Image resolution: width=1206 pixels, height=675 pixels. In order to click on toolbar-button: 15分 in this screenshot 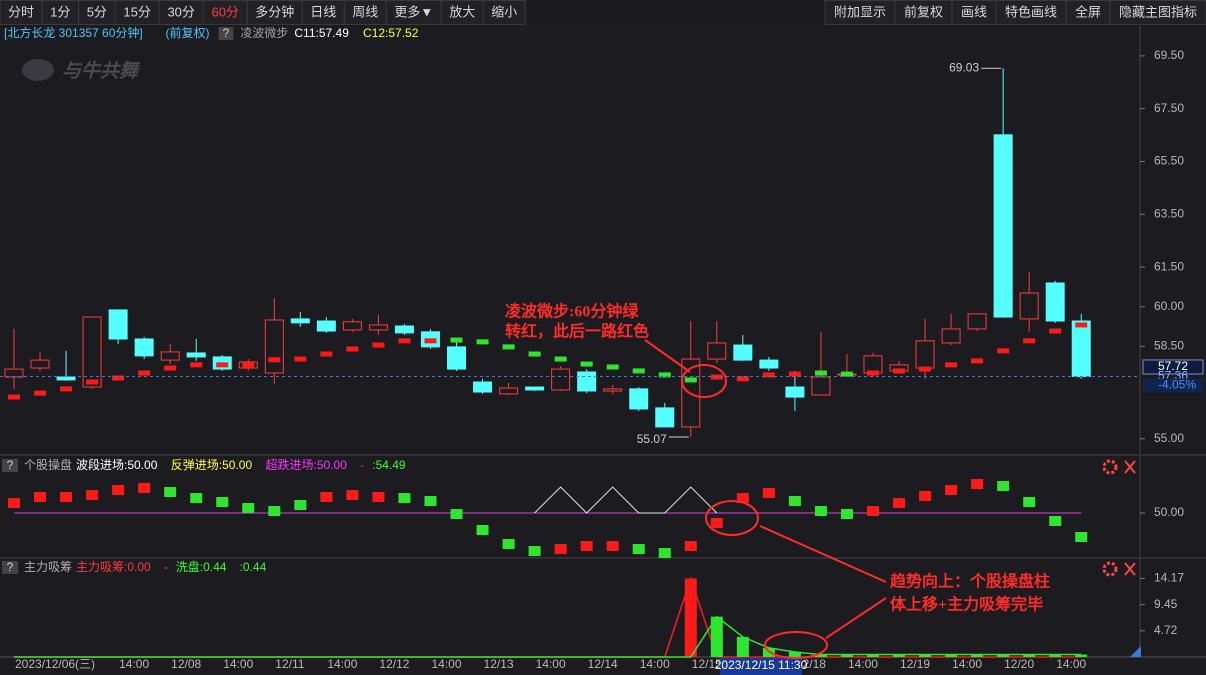, I will do `click(136, 11)`.